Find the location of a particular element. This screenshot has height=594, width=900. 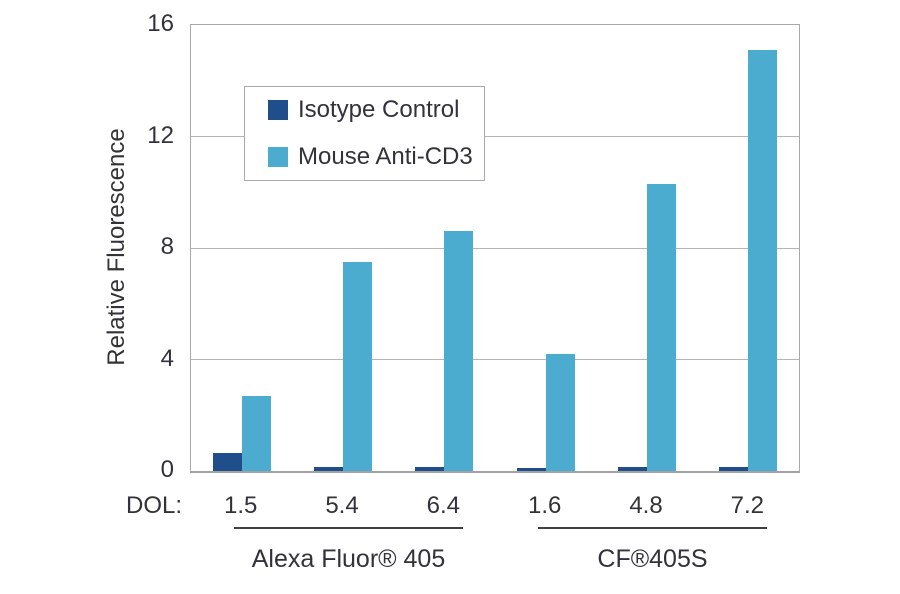

y-tick-label-0: 0 is located at coordinates (167, 469).